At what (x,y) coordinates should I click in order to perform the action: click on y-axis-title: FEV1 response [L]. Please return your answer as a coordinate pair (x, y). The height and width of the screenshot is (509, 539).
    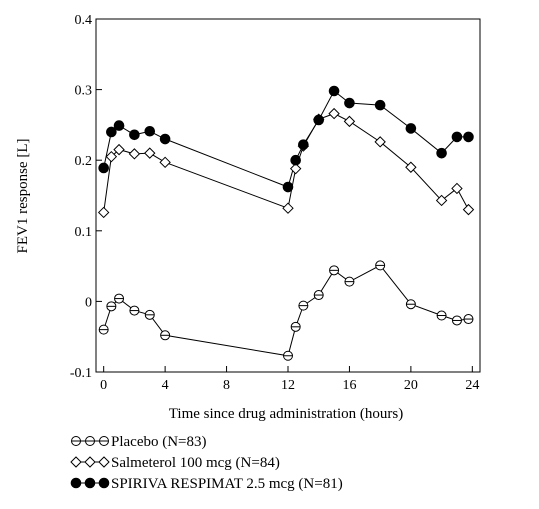
    Looking at the image, I should click on (23, 196).